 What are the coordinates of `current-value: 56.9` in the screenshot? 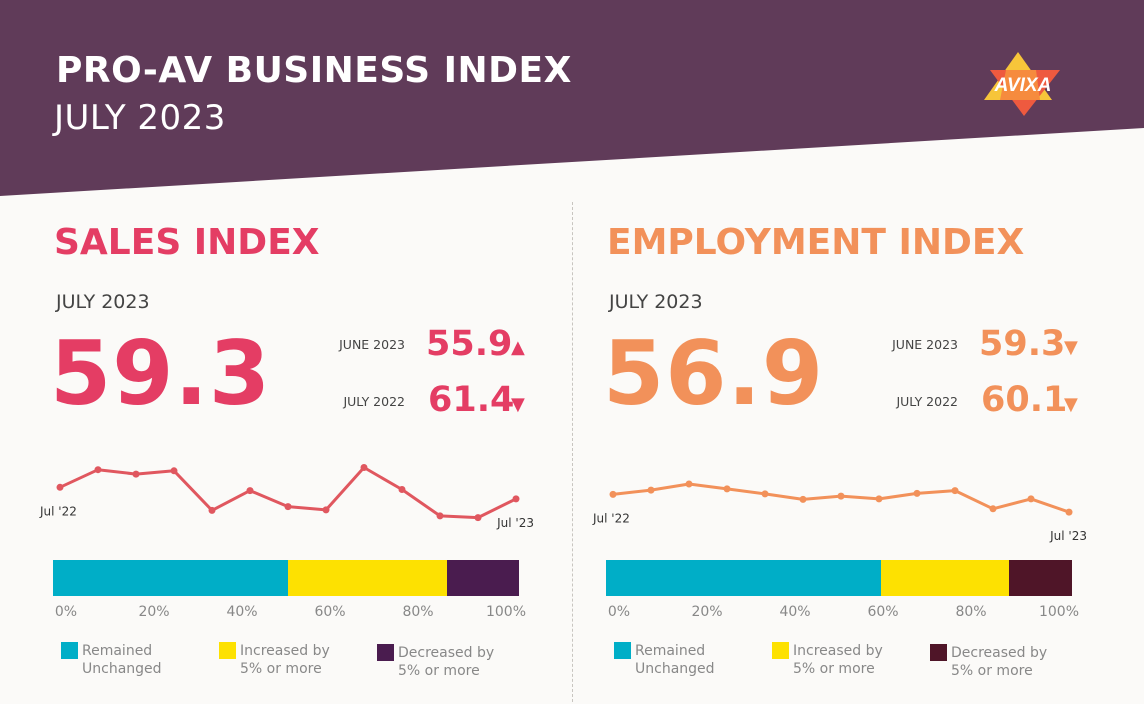 It's located at (714, 373).